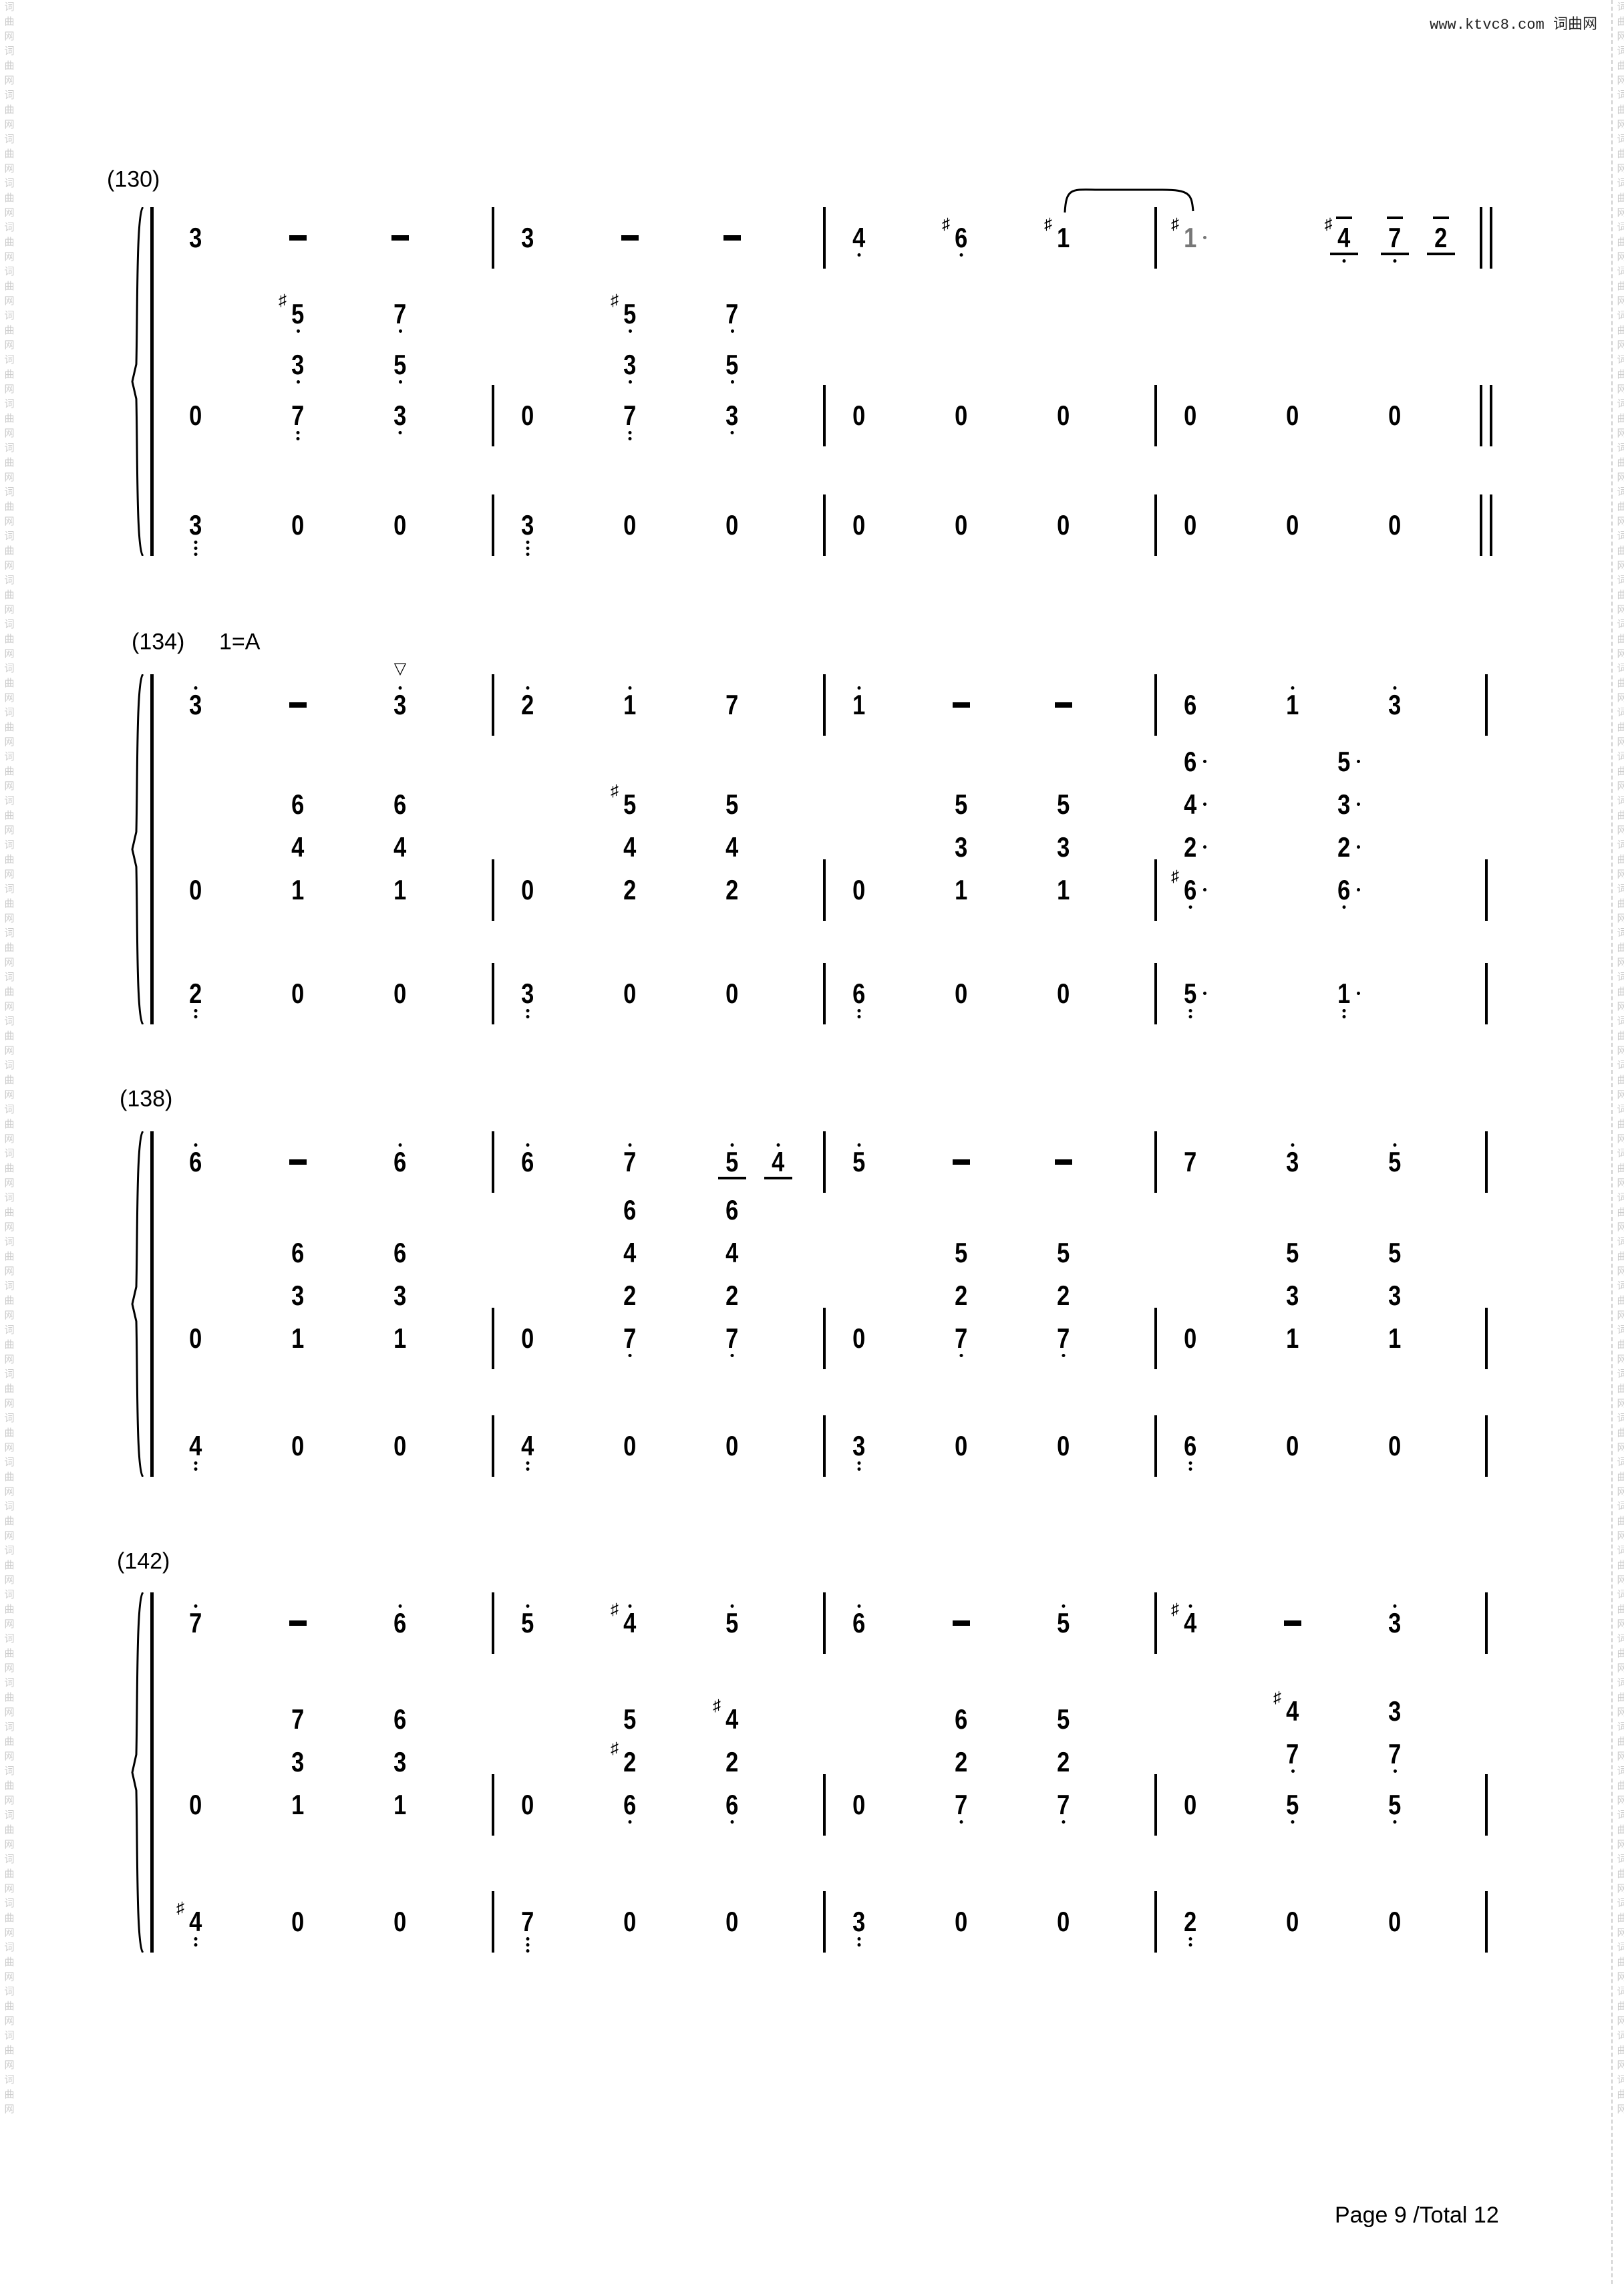  I want to click on note: 6, so click(630, 1808).